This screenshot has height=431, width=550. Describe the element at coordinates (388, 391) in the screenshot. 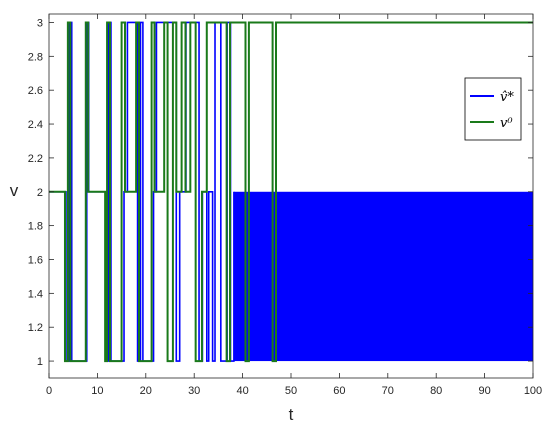

I see `x-tick-label: 70` at that location.